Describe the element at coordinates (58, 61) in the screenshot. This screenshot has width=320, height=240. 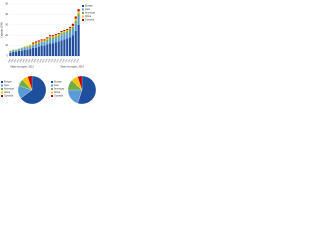
I see `x-tick-label: 2007` at that location.